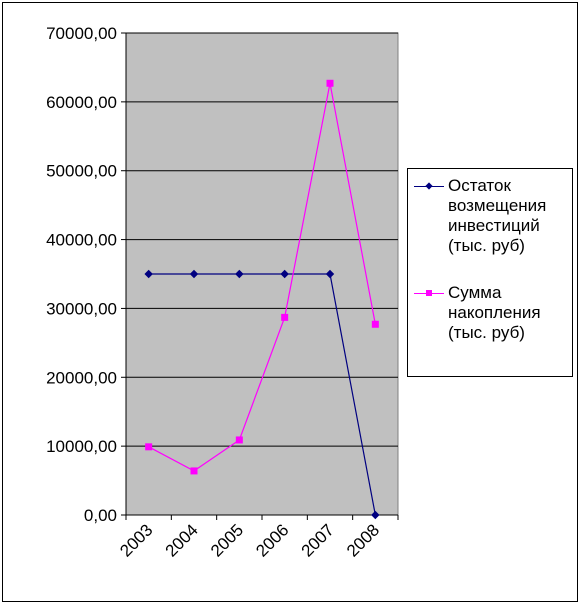 This screenshot has width=583, height=607. I want to click on y-tick-label: 10000,00, so click(81, 446).